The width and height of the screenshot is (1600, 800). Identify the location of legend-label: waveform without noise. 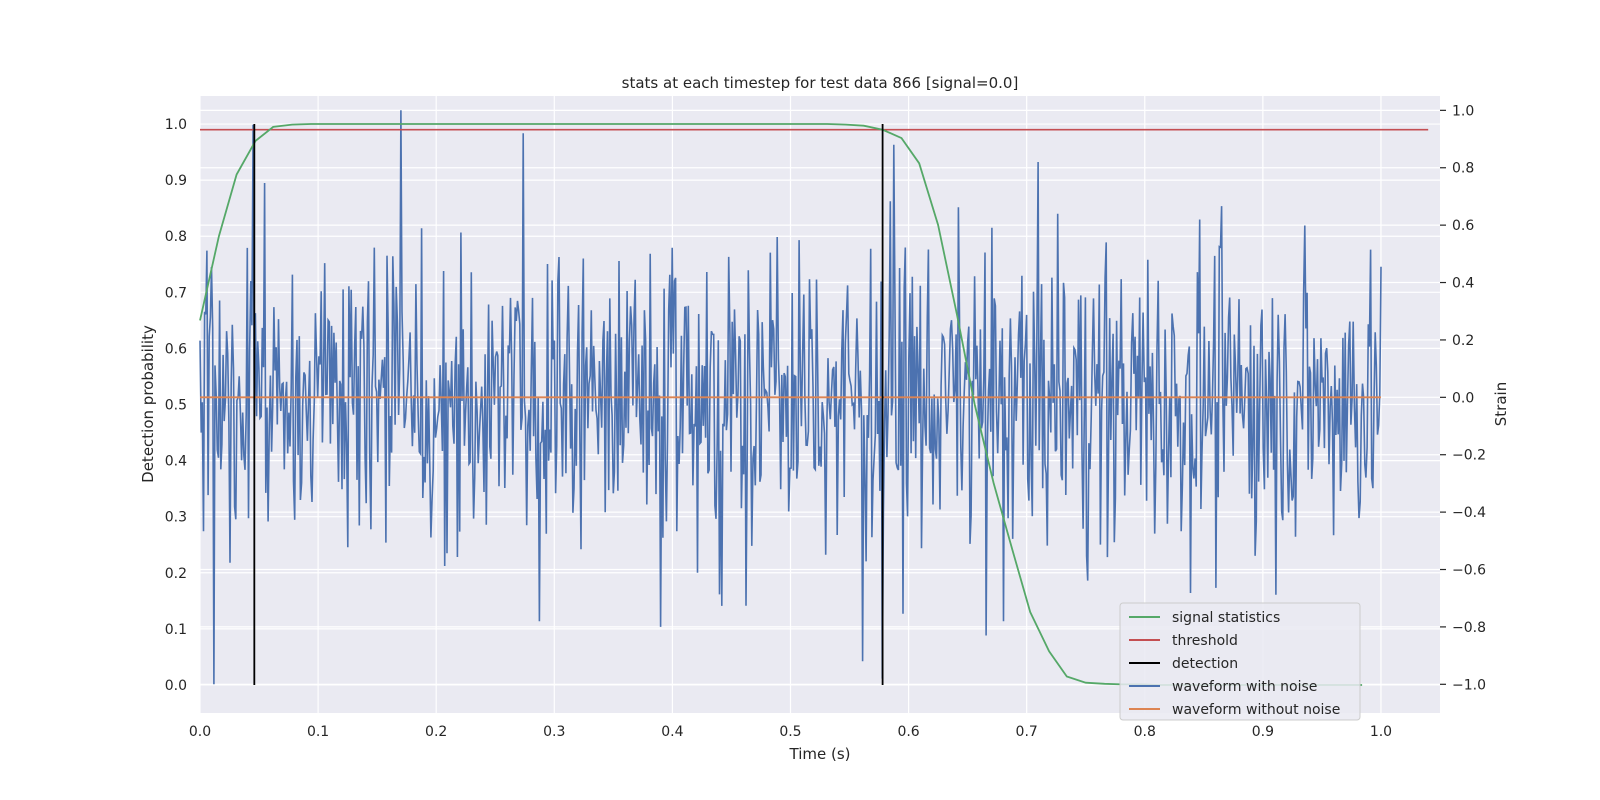
(1256, 710).